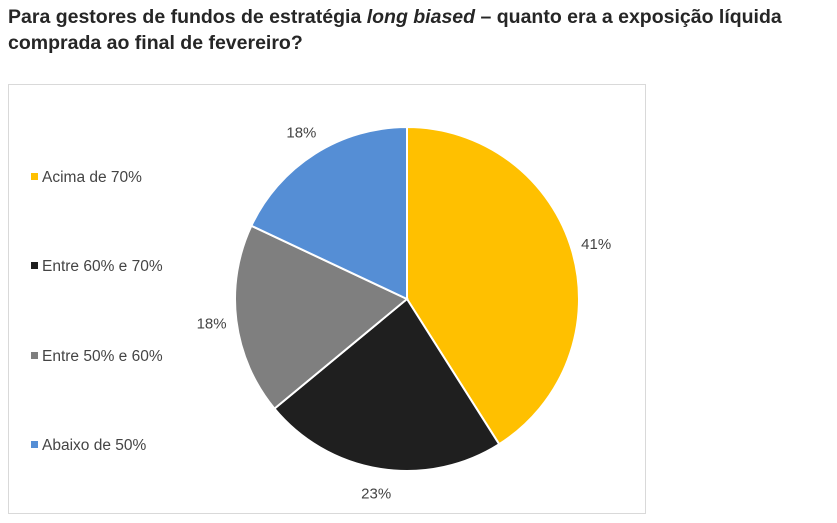 The height and width of the screenshot is (523, 837). I want to click on data-label-acima-70: 41%, so click(596, 244).